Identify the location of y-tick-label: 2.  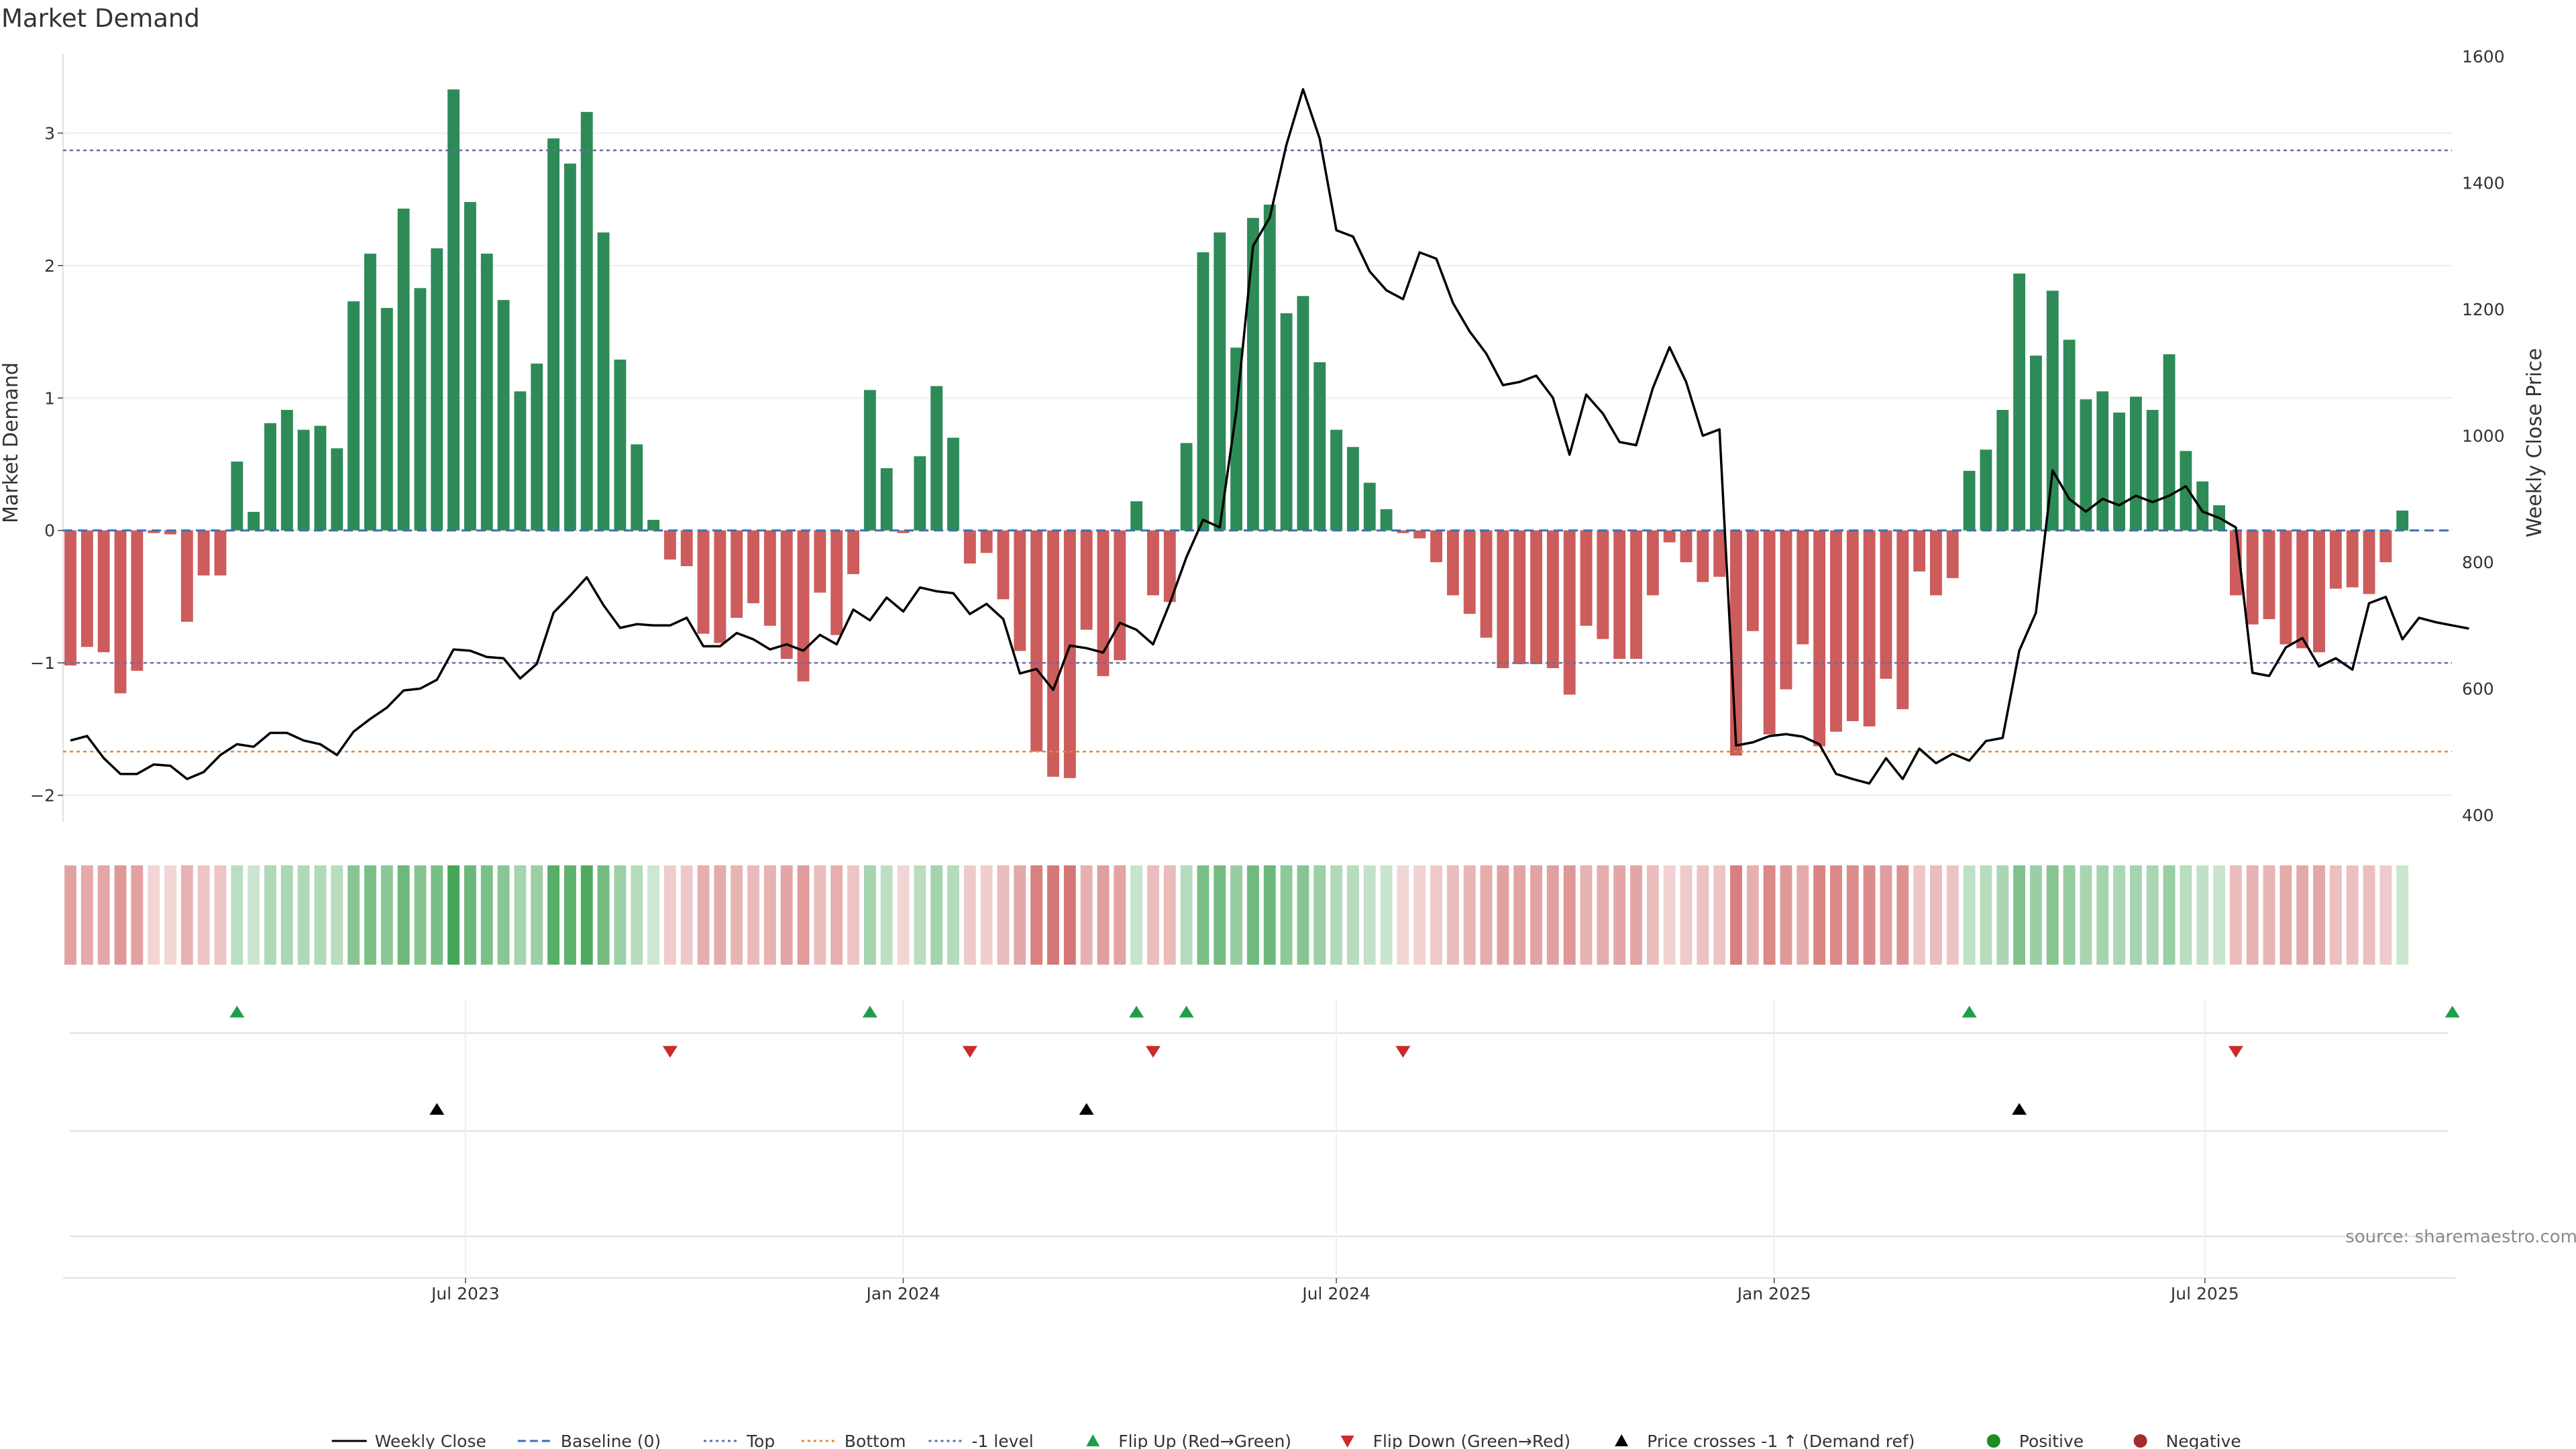
(49, 266).